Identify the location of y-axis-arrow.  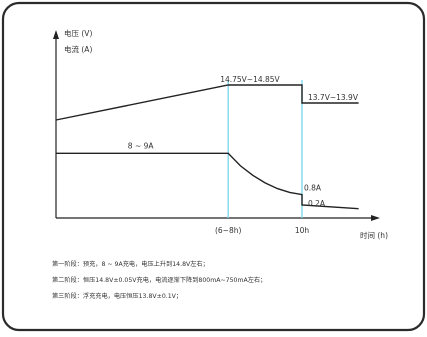
(56, 34).